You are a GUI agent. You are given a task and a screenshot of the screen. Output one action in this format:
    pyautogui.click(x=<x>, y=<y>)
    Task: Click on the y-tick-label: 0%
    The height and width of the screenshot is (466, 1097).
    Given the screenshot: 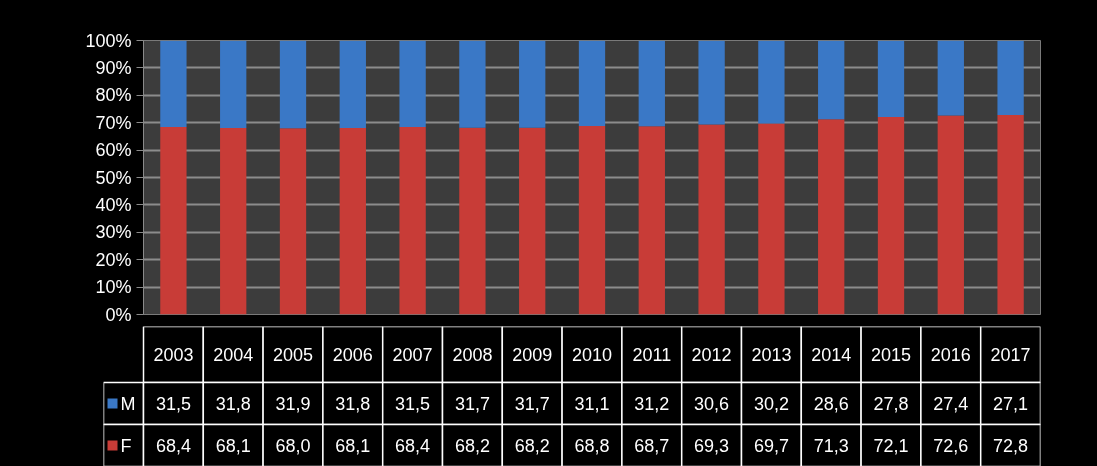 What is the action you would take?
    pyautogui.click(x=118, y=314)
    